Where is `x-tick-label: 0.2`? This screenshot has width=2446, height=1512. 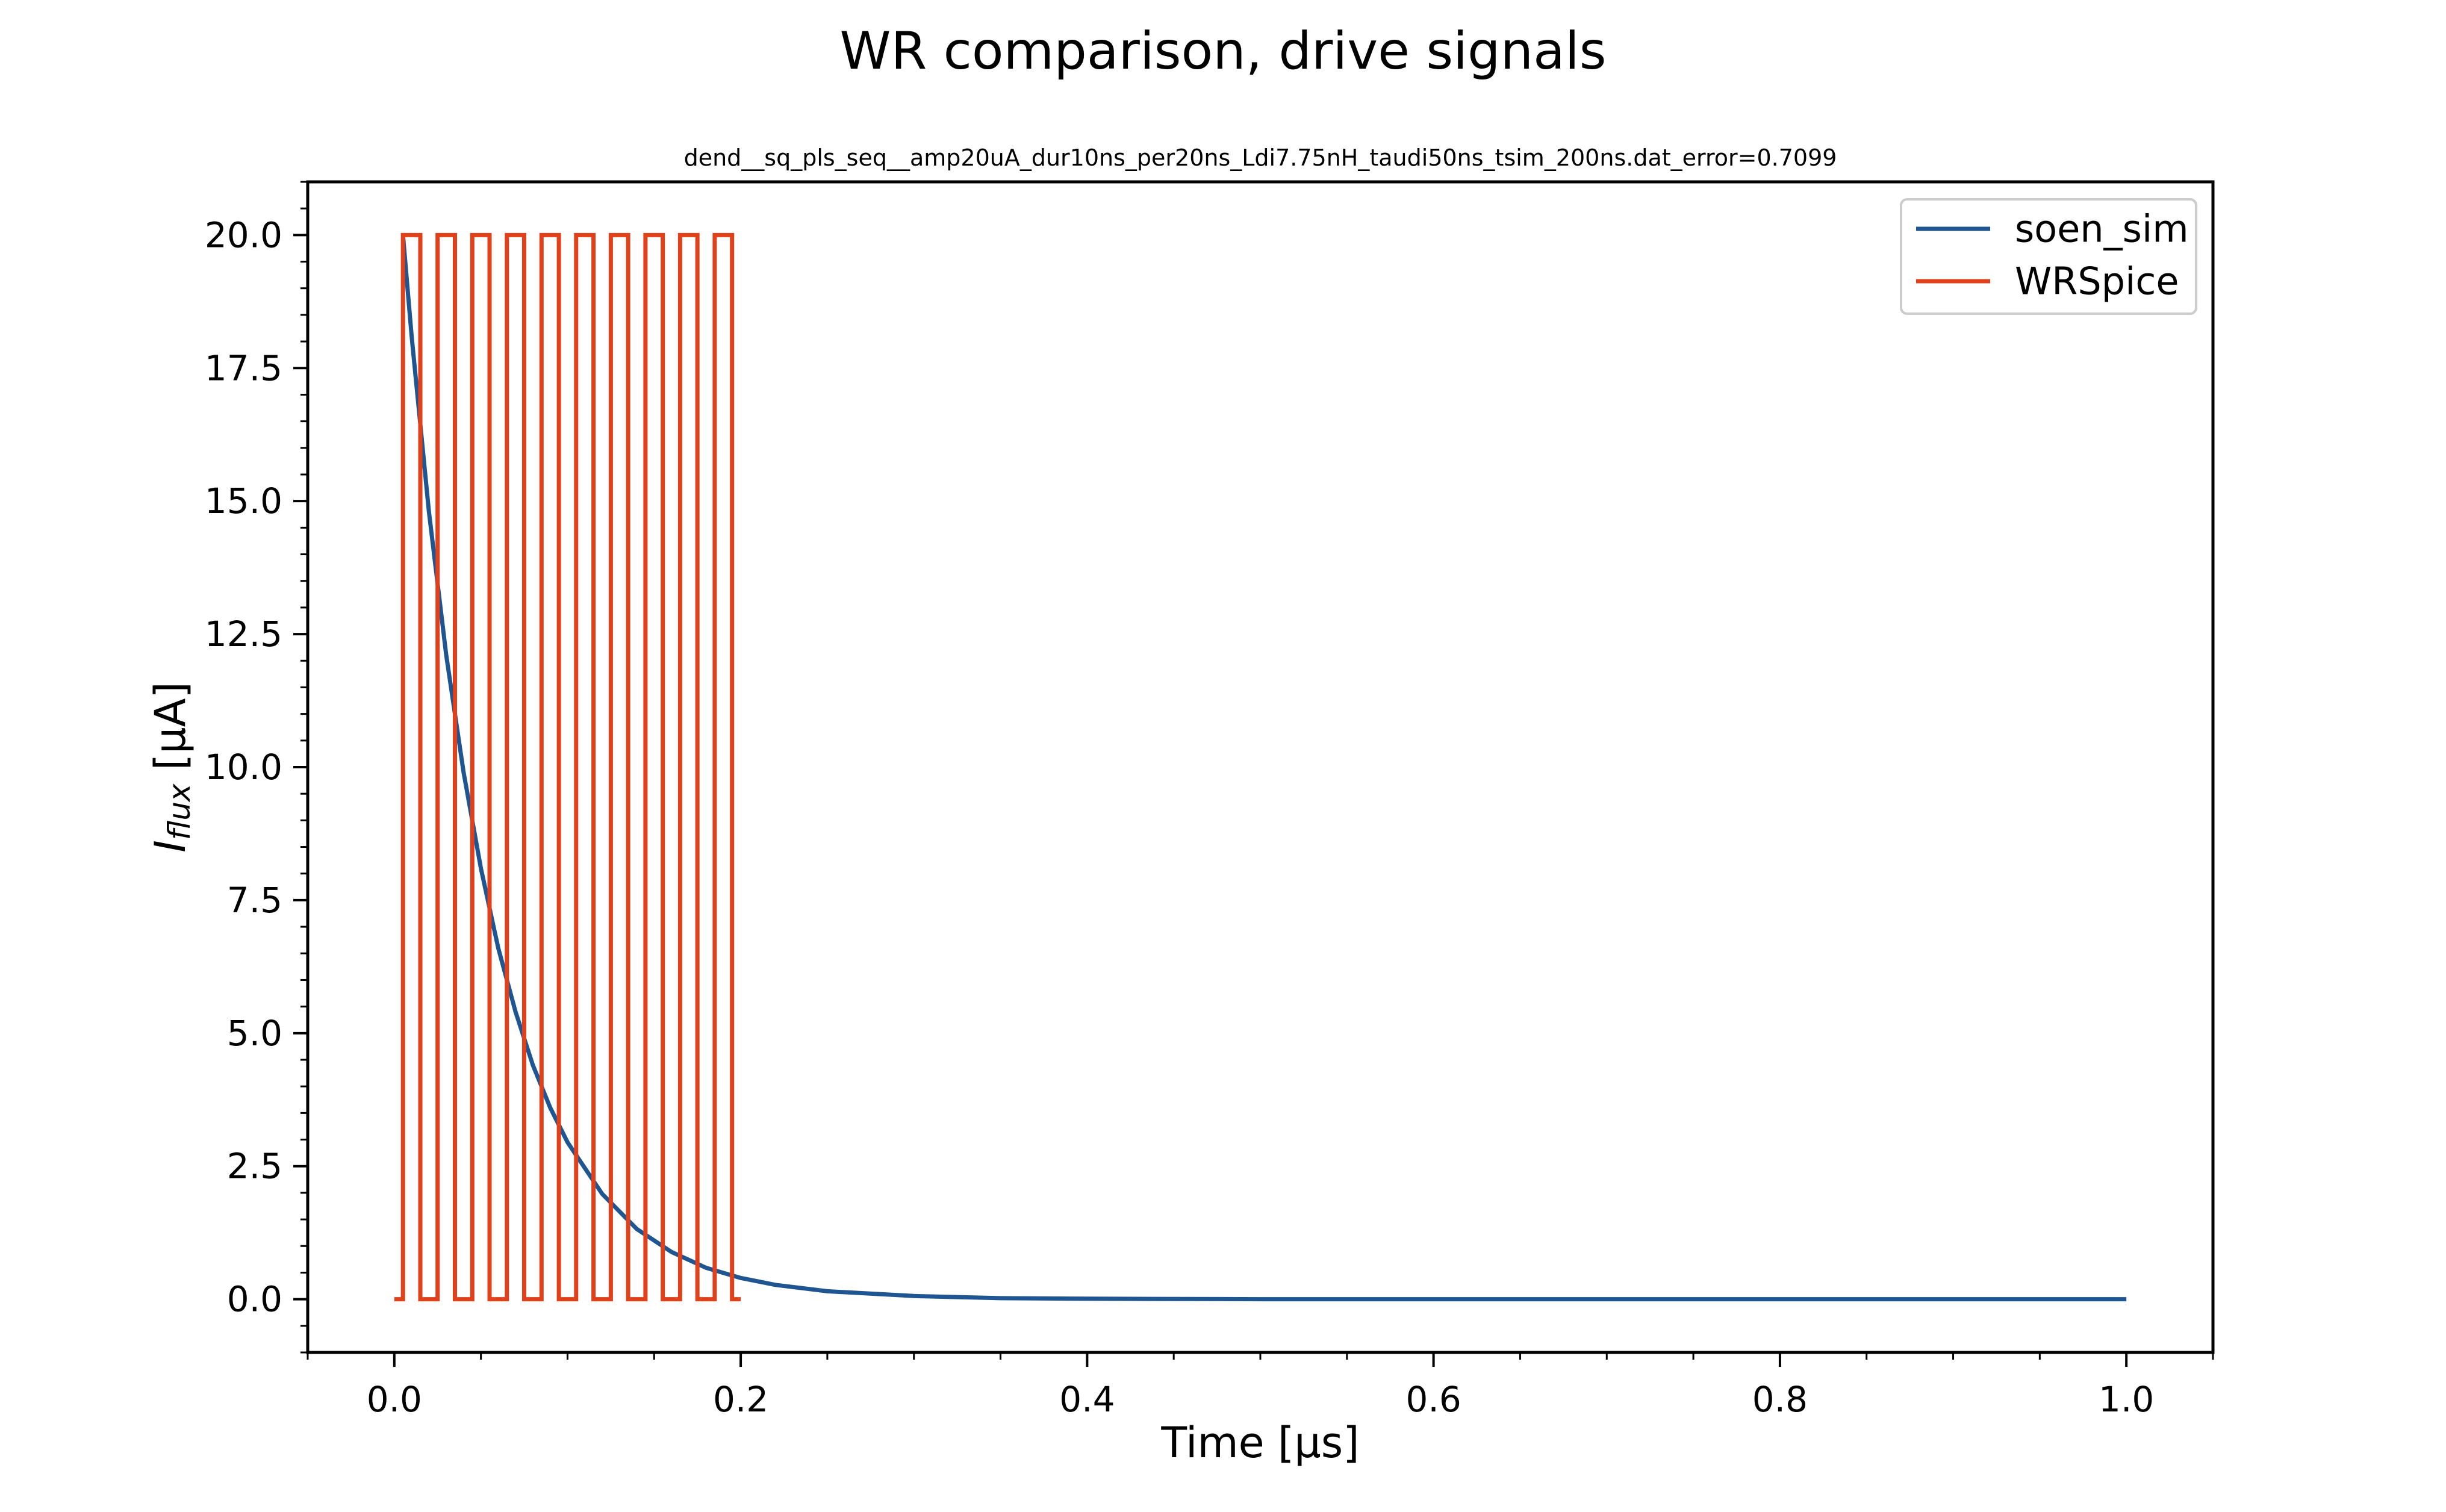 x-tick-label: 0.2 is located at coordinates (740, 1400).